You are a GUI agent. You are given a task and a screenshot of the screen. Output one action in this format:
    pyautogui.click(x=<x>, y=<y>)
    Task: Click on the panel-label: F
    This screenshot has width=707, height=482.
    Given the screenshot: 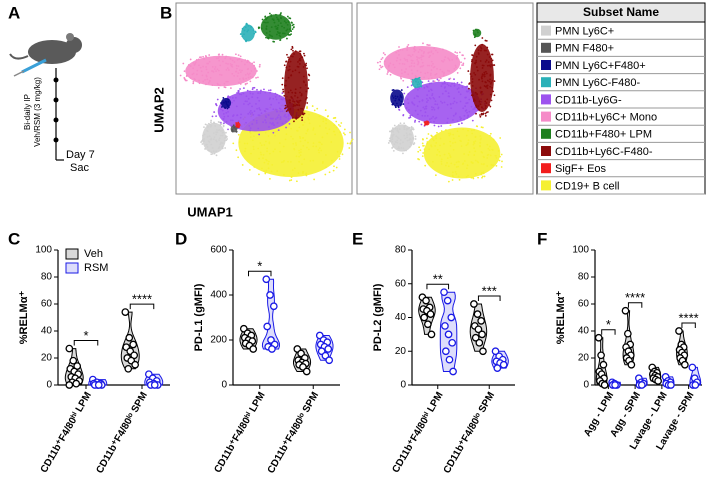 What is the action you would take?
    pyautogui.click(x=542, y=238)
    